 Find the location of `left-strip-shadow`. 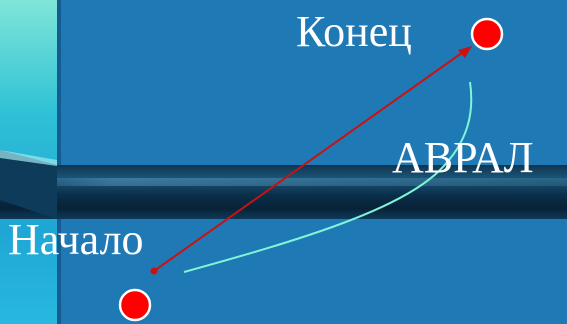

left-strip-shadow is located at coordinates (59, 162).